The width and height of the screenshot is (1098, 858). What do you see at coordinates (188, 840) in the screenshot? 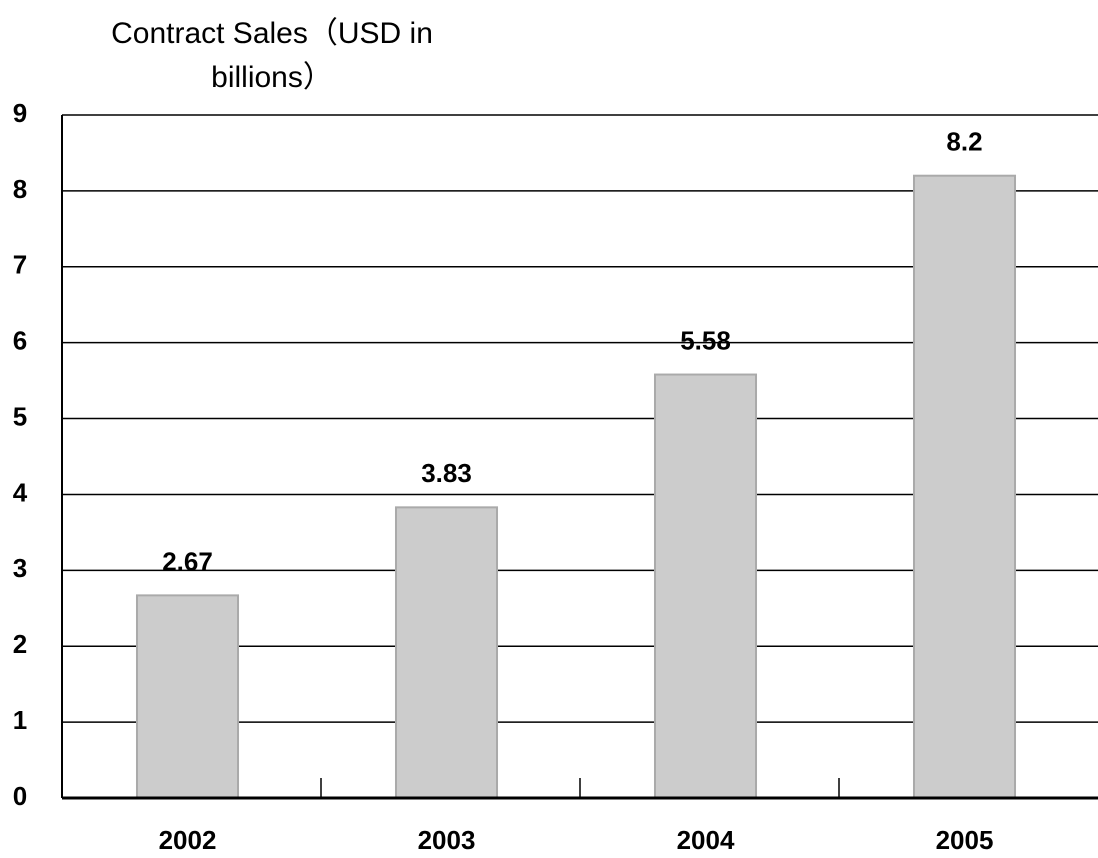
I see `x-tick-label: 2002` at bounding box center [188, 840].